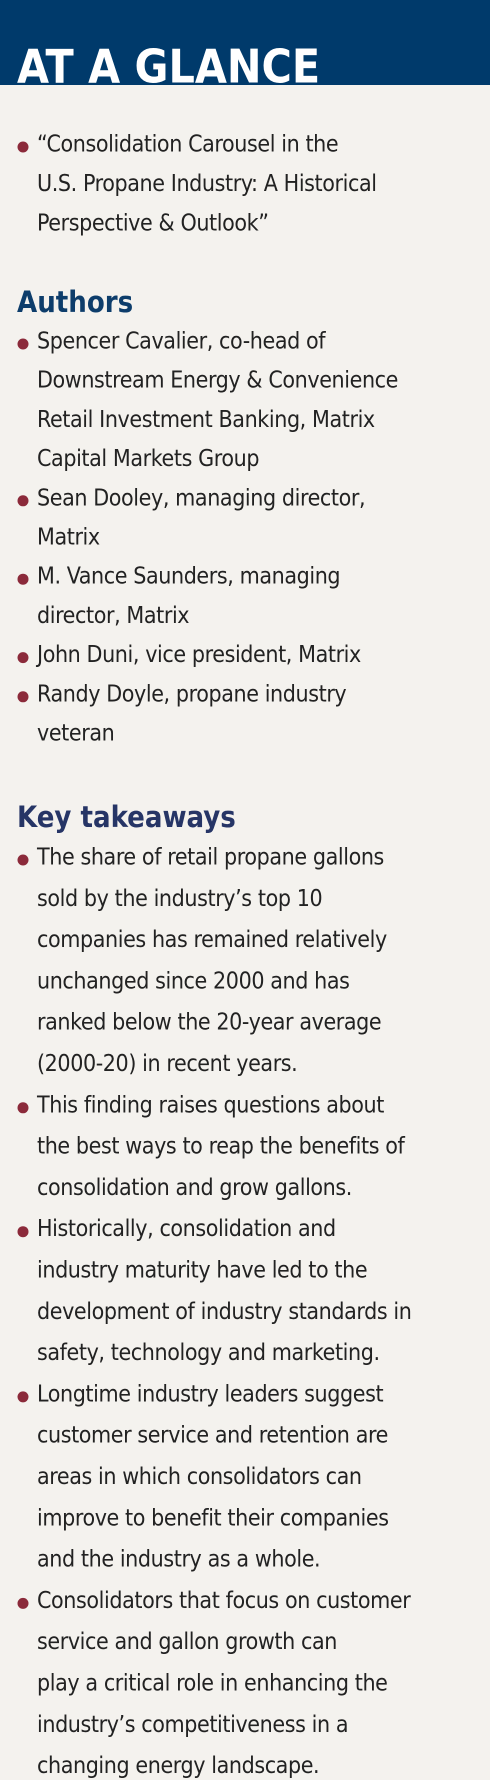  What do you see at coordinates (206, 420) in the screenshot?
I see `item-line: Retail Investment Banking, Matrix` at bounding box center [206, 420].